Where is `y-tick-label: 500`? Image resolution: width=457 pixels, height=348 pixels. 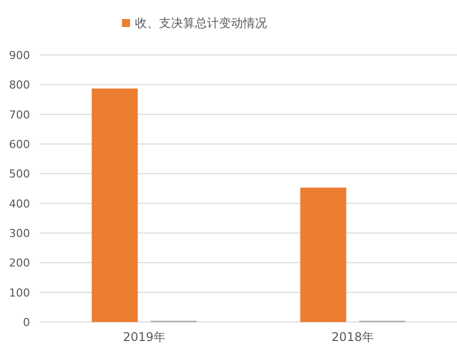 y-tick-label: 500 is located at coordinates (19, 174).